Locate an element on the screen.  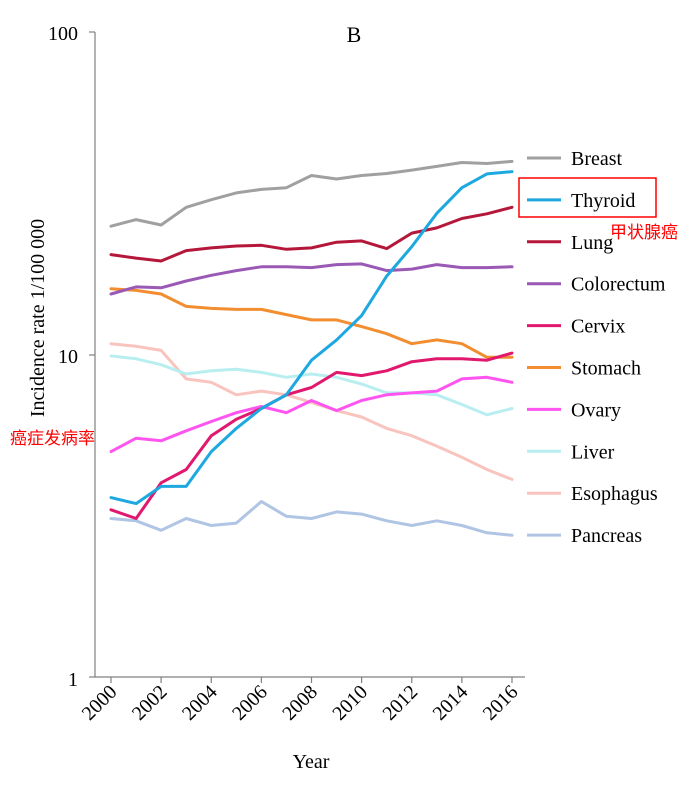
legend-label-colorectum: Colorectum is located at coordinates (618, 285).